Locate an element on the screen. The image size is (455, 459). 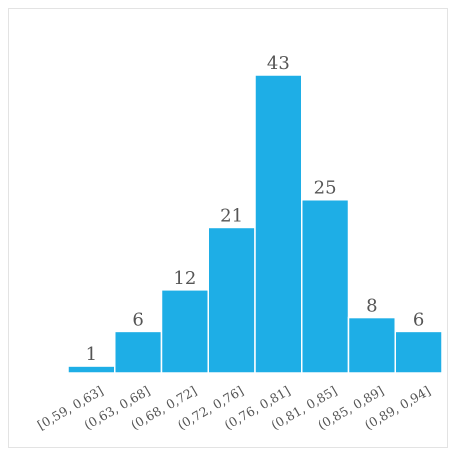
data-label-1: 1 is located at coordinates (91, 354).